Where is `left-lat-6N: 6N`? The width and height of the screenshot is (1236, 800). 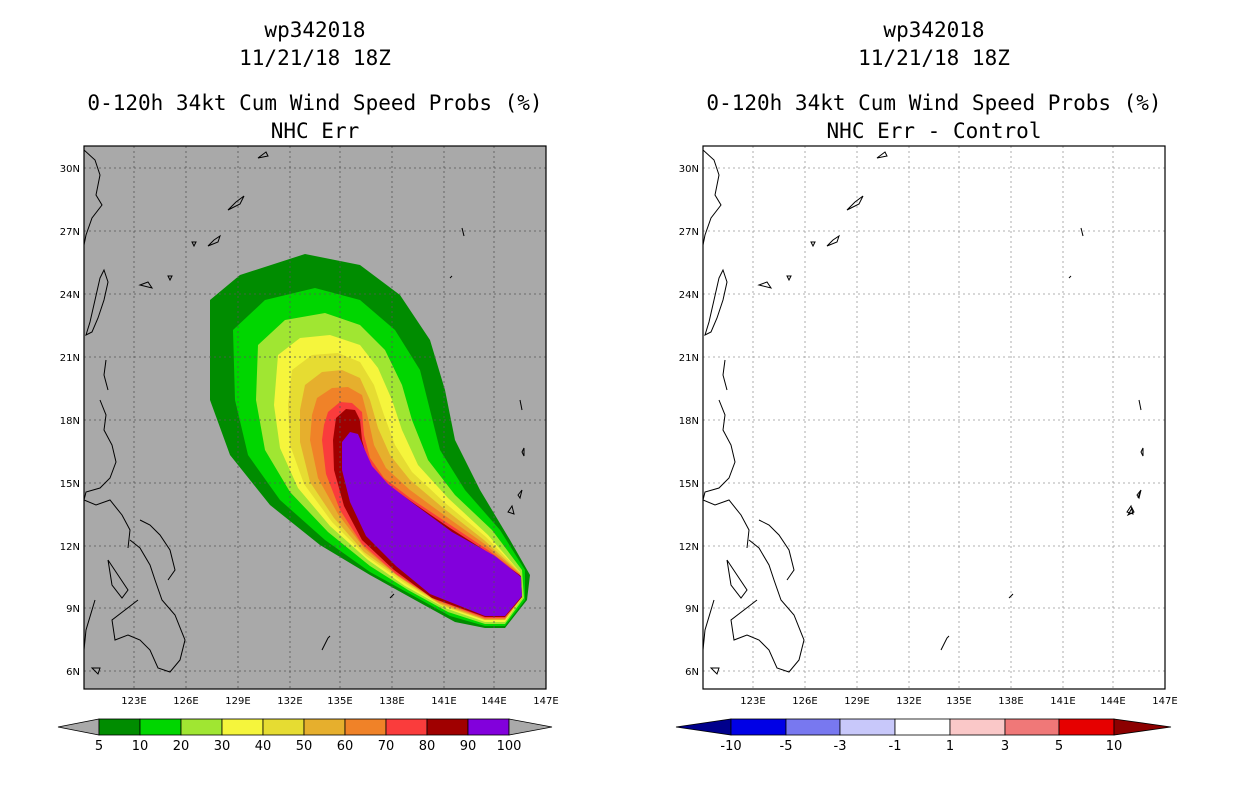
left-lat-6N: 6N is located at coordinates (73, 672).